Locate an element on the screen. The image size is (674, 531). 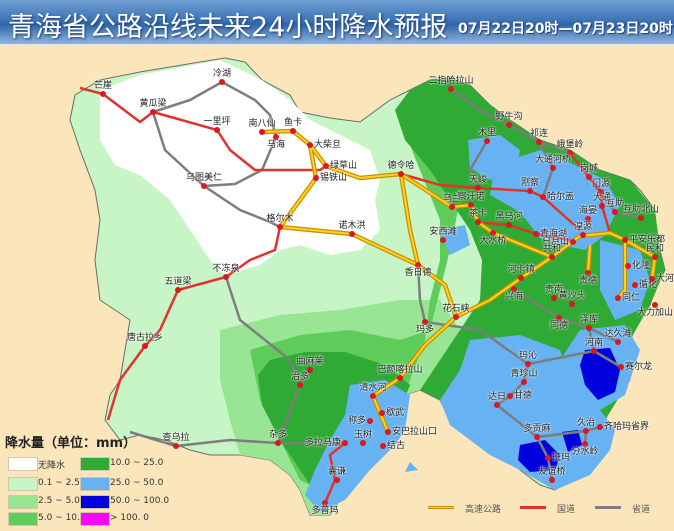
place-label: 多普玛 is located at coordinates (325, 511).